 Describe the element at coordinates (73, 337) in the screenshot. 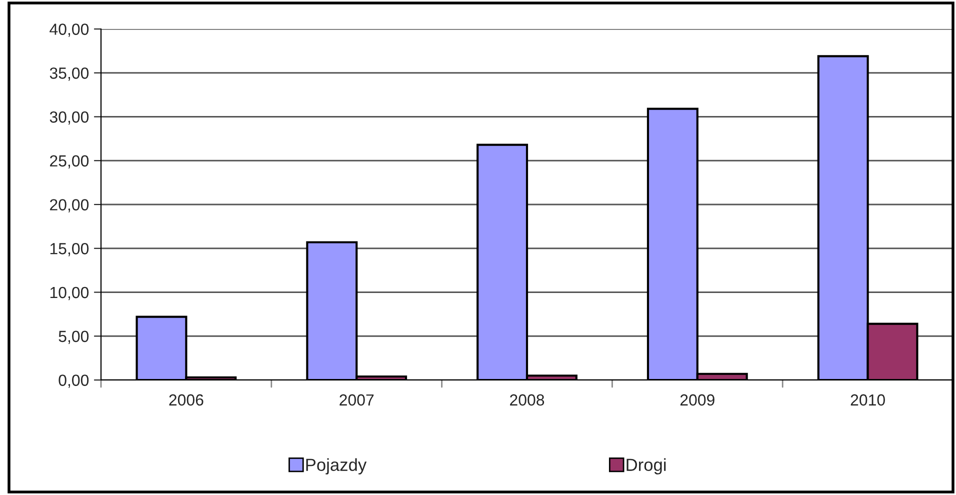

I see `y-tick-label: 5,00` at that location.